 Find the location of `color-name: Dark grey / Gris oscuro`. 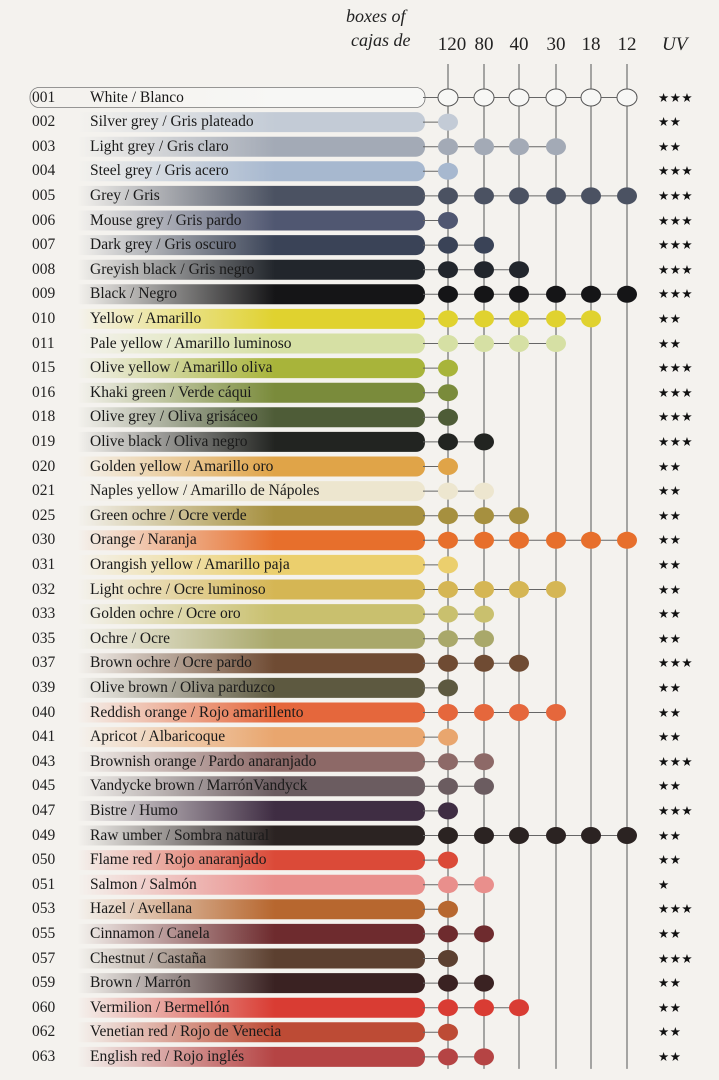

color-name: Dark grey / Gris oscuro is located at coordinates (163, 245).